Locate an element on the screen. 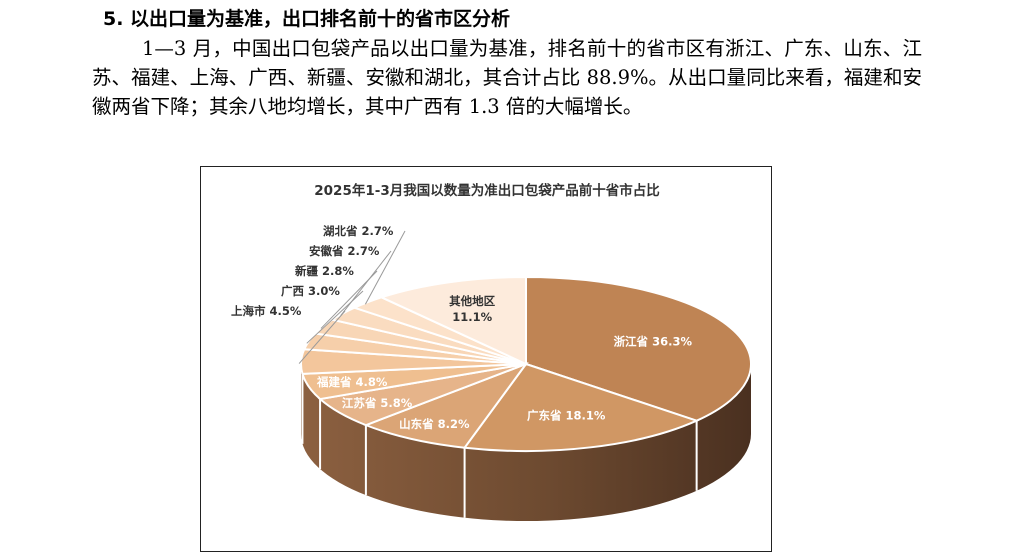 The height and width of the screenshot is (556, 1013). pie-slices is located at coordinates (526, 364).